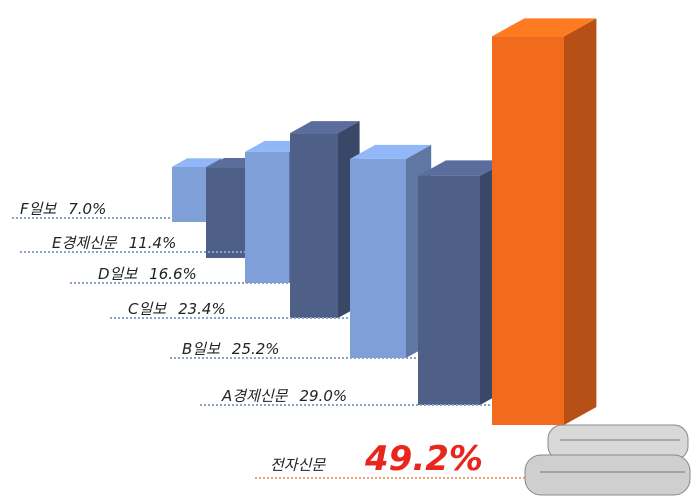 Image resolution: width=693 pixels, height=501 pixels. Describe the element at coordinates (231, 349) in the screenshot. I see `category-label: B일보 25.2%` at that location.